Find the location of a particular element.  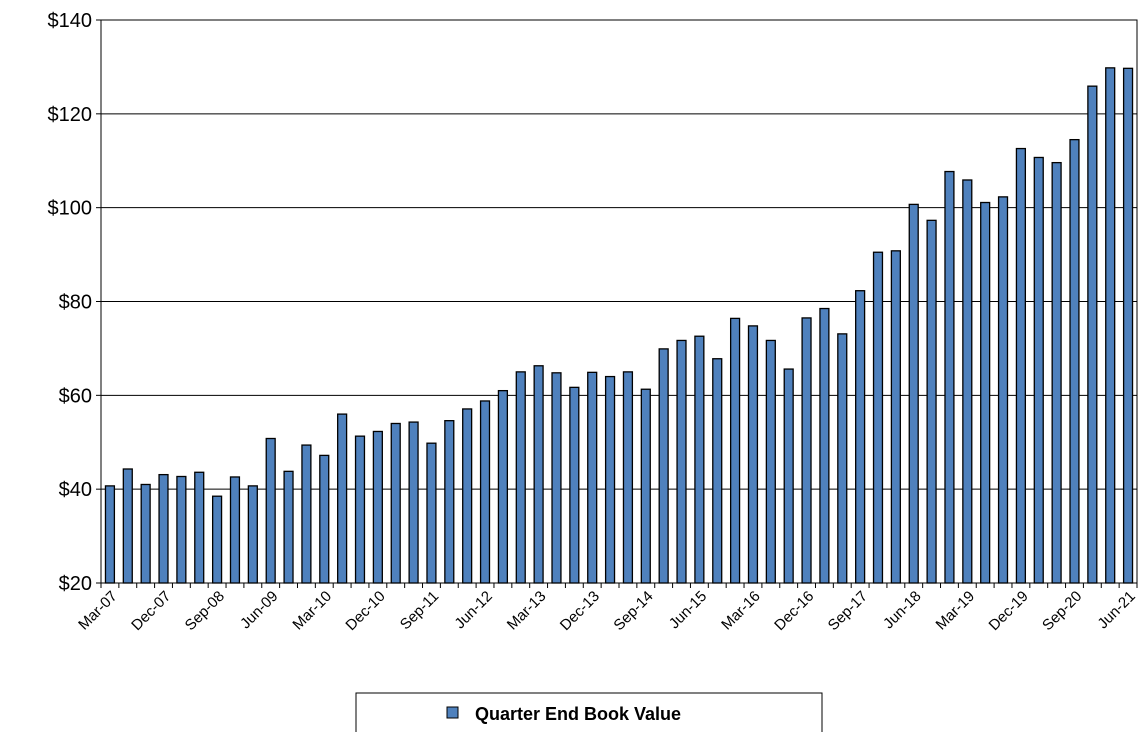

legend-box is located at coordinates (589, 712).